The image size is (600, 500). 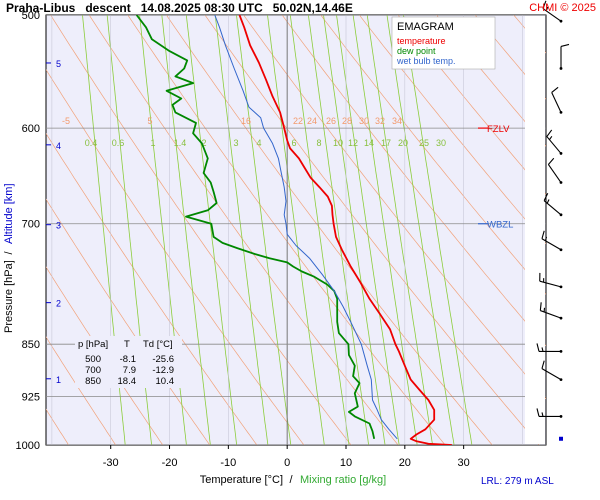 What do you see at coordinates (58, 64) in the screenshot?
I see `altitude-tick-label: 5` at bounding box center [58, 64].